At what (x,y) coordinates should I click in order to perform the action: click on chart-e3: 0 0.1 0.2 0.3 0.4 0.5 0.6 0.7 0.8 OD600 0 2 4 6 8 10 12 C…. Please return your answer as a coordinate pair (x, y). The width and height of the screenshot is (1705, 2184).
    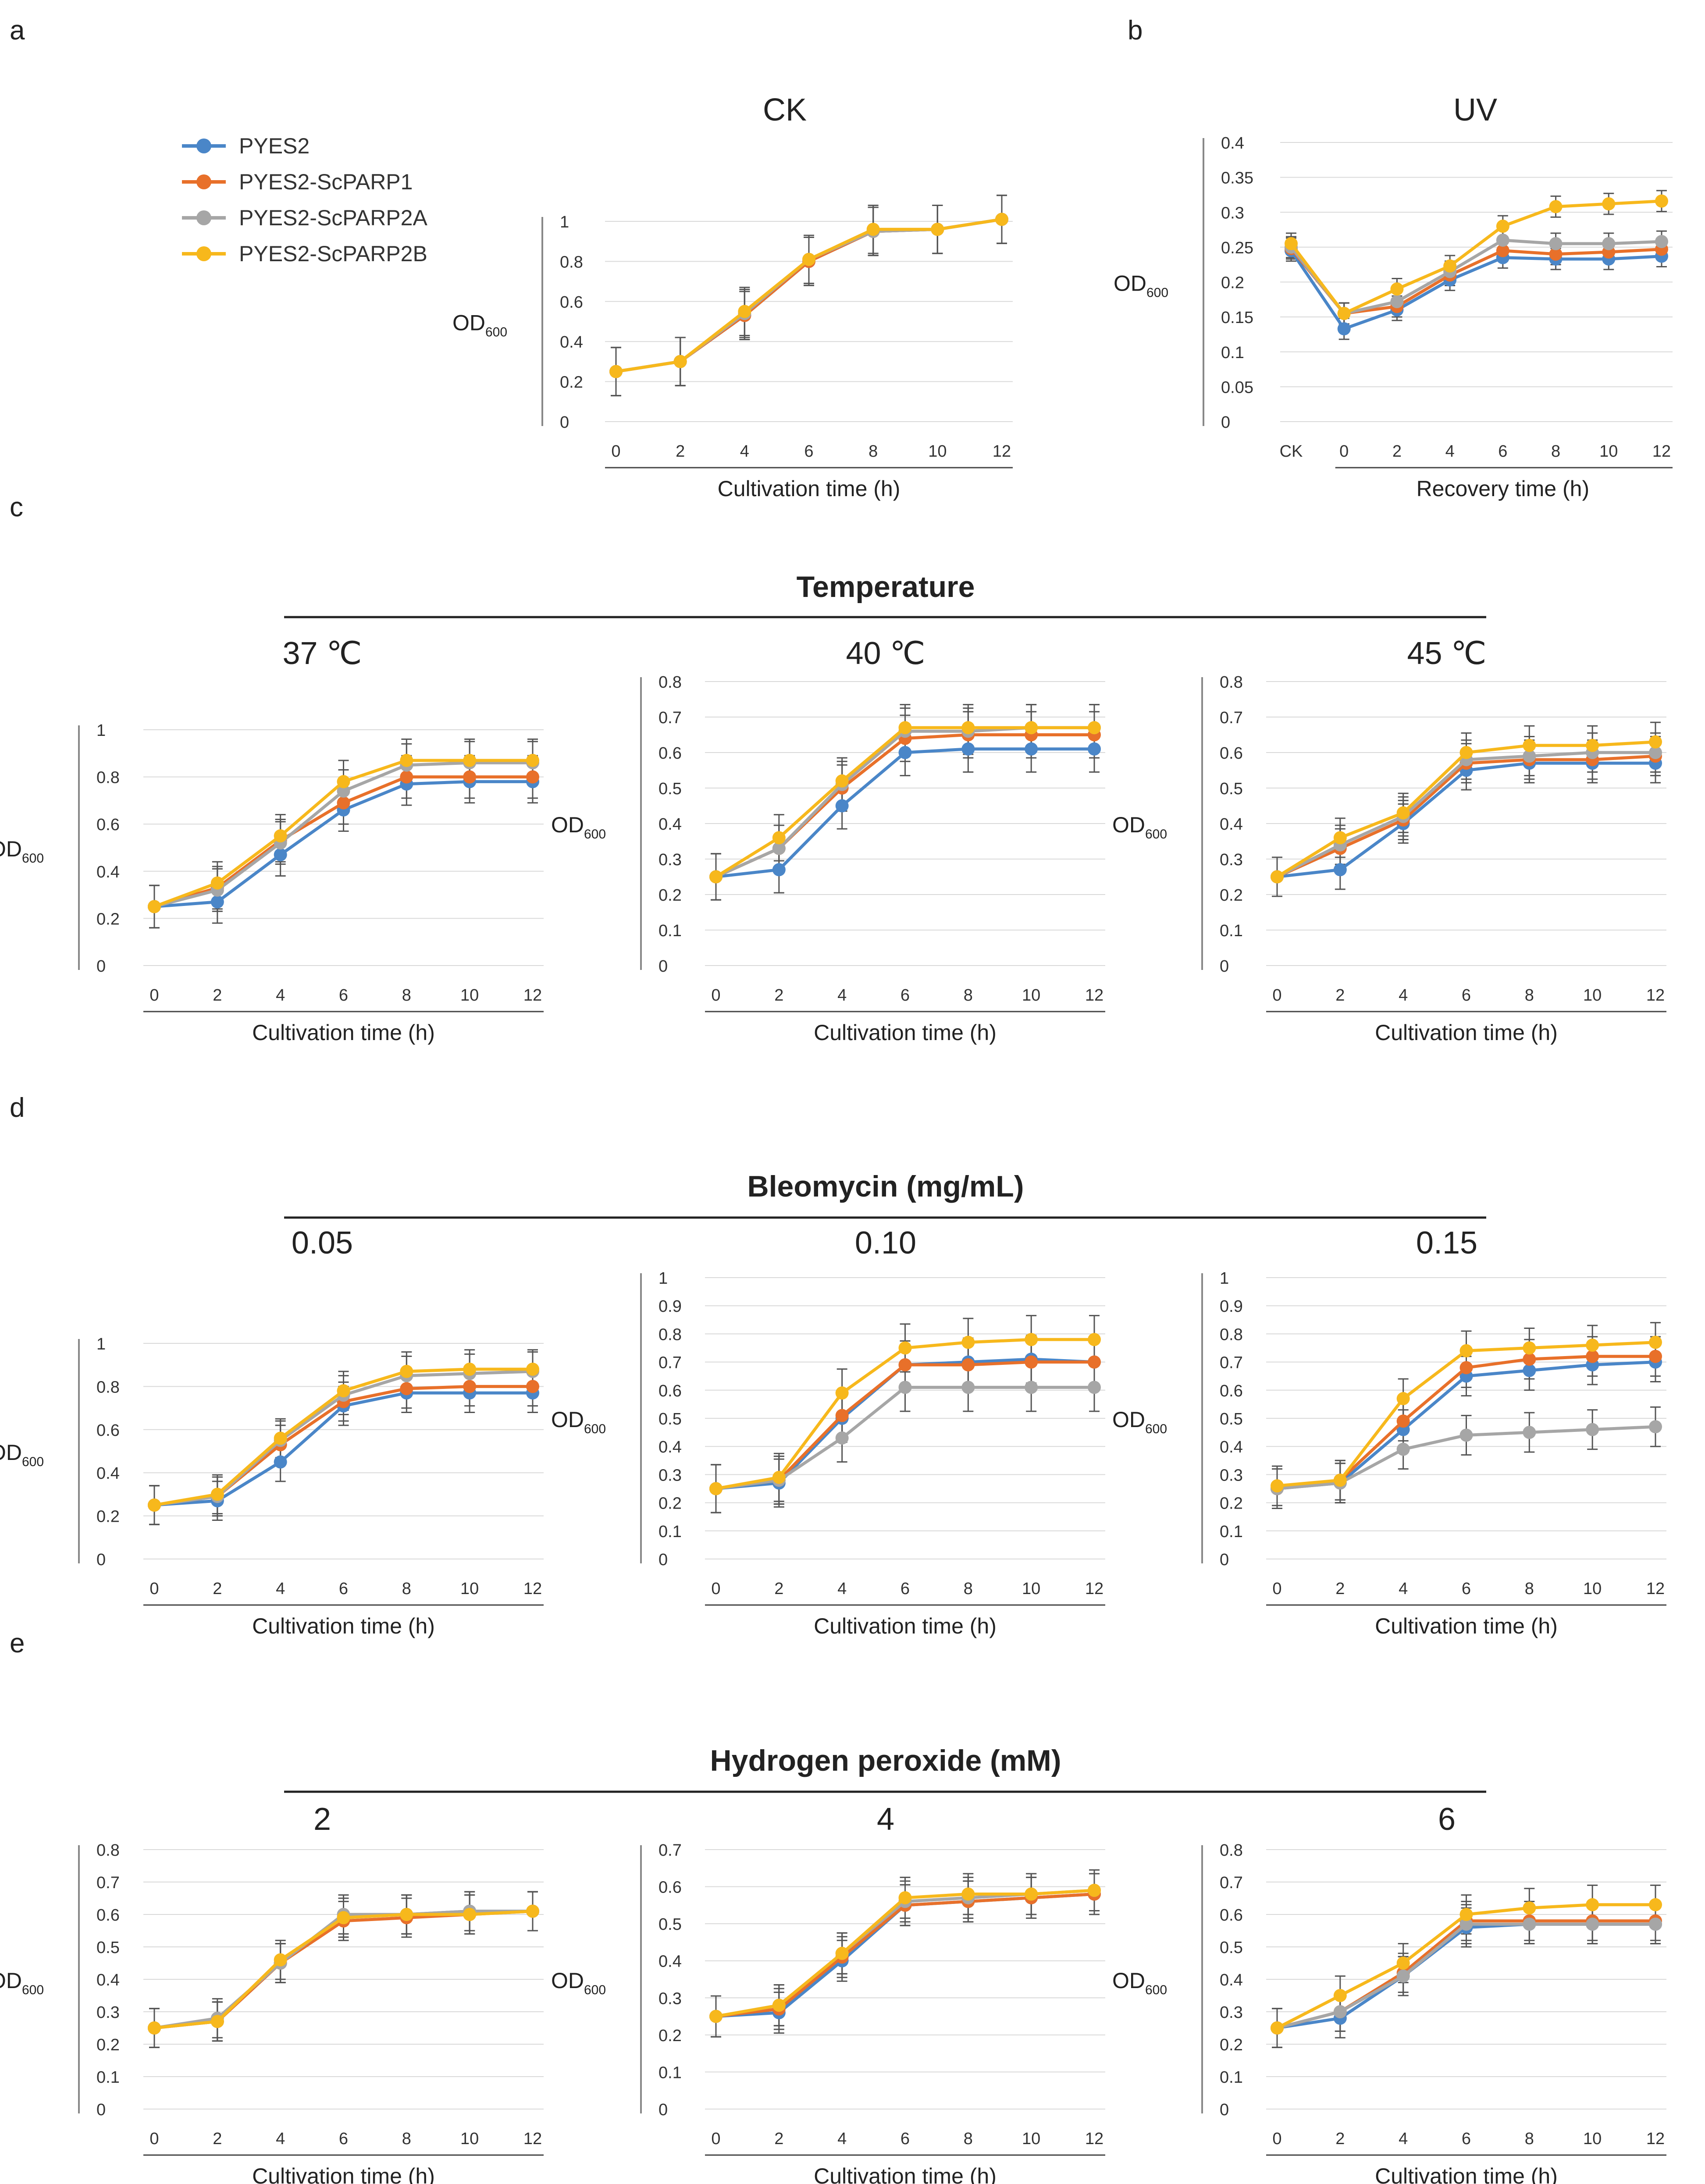
    Looking at the image, I should click on (1389, 1993).